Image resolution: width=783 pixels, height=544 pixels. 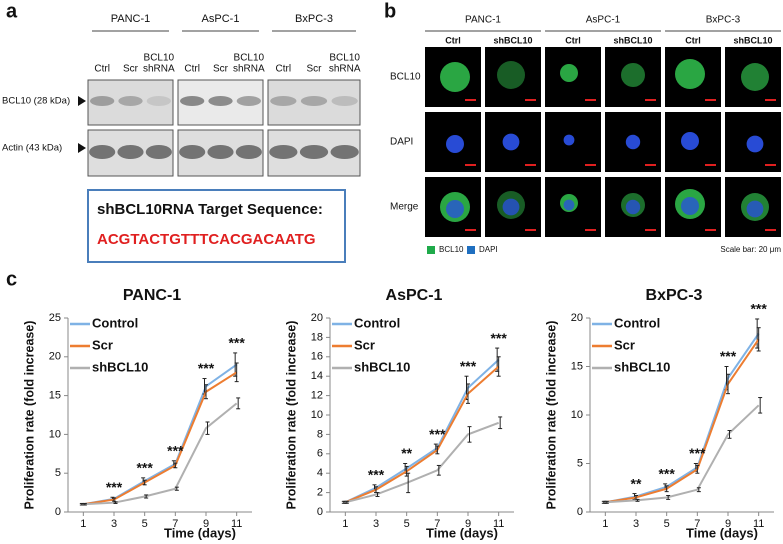 What do you see at coordinates (210, 209) in the screenshot?
I see `sequence-title: shBCL10RNA Target Sequence:` at bounding box center [210, 209].